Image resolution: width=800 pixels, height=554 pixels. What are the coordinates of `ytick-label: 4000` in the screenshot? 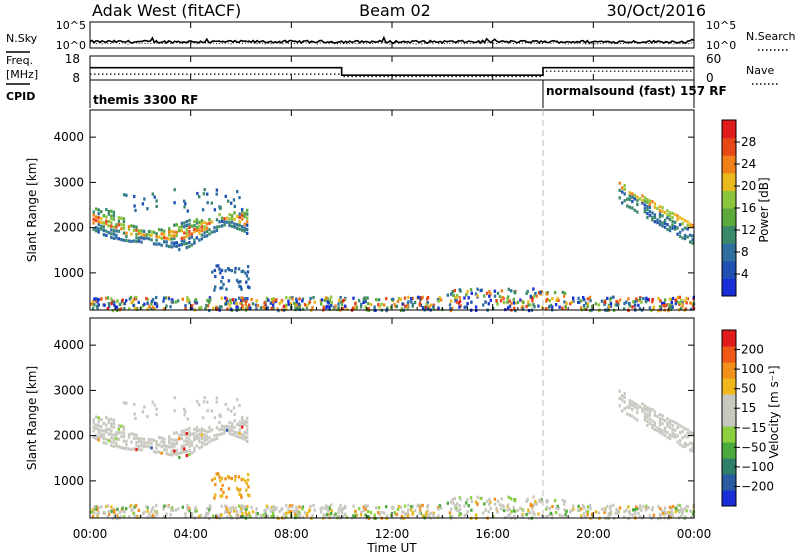 It's located at (68, 137).